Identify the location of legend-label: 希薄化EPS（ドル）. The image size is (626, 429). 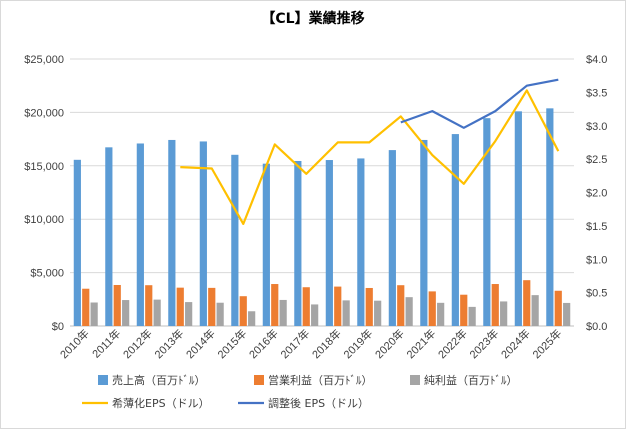
(161, 403).